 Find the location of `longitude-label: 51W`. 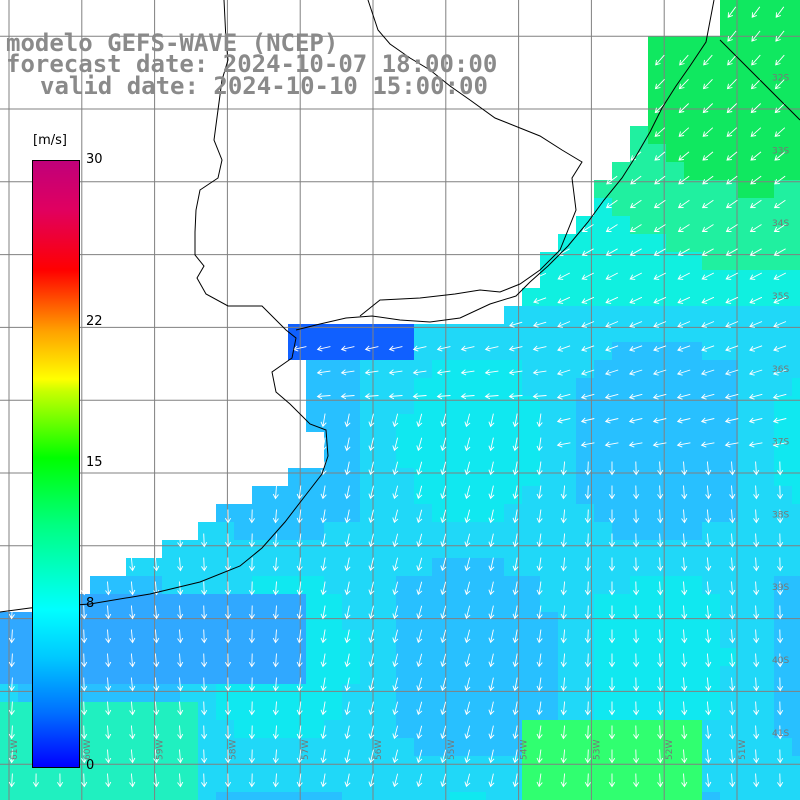

longitude-label: 51W is located at coordinates (743, 750).